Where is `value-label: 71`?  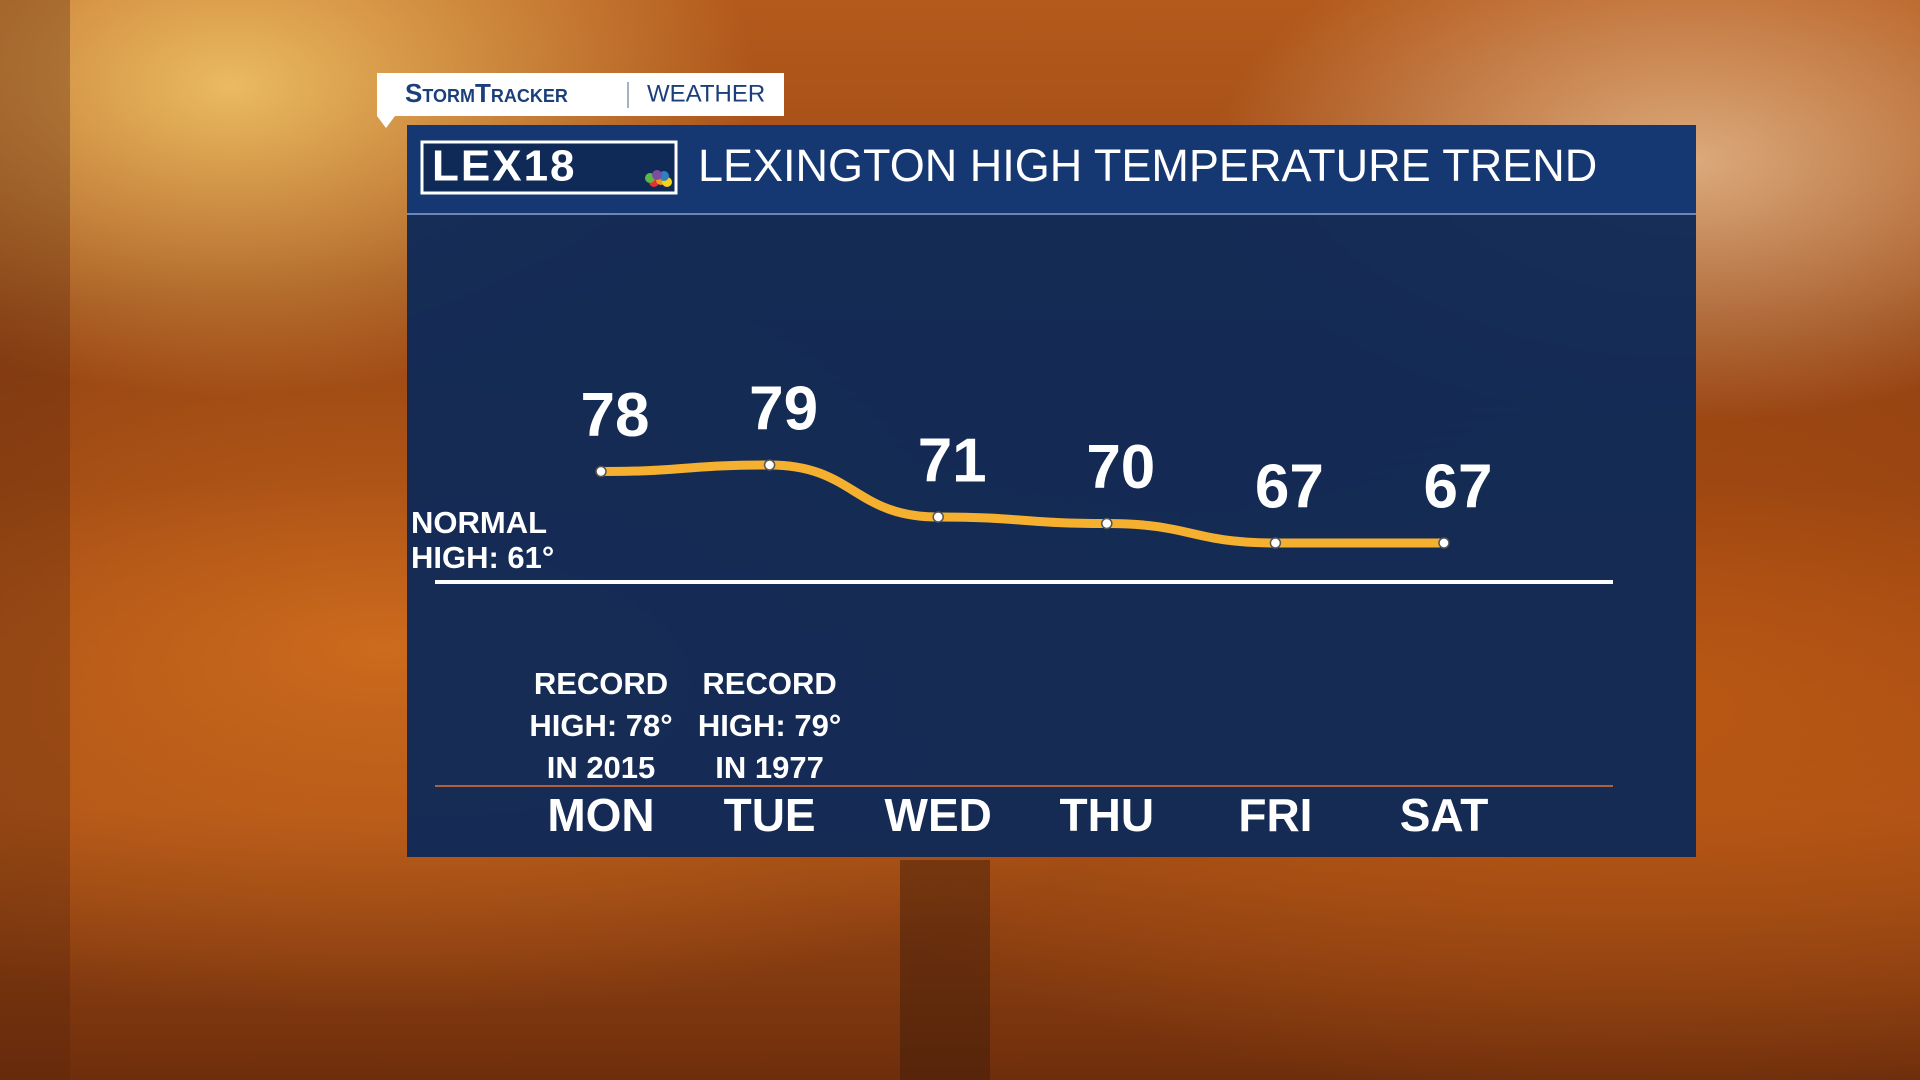
value-label: 71 is located at coordinates (952, 460).